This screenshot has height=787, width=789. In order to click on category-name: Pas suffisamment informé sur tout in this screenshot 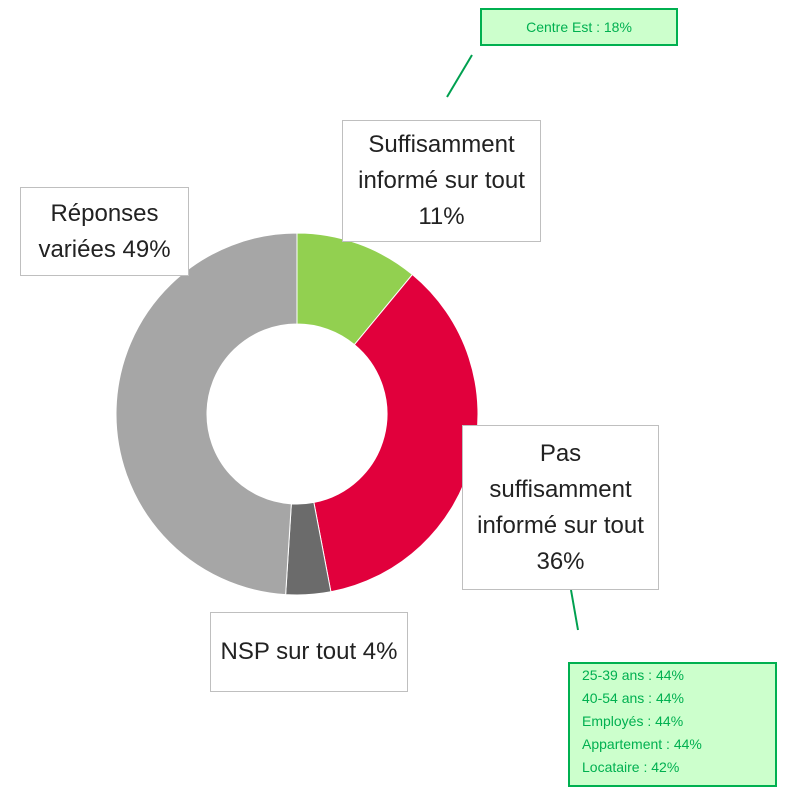, I will do `click(560, 489)`.